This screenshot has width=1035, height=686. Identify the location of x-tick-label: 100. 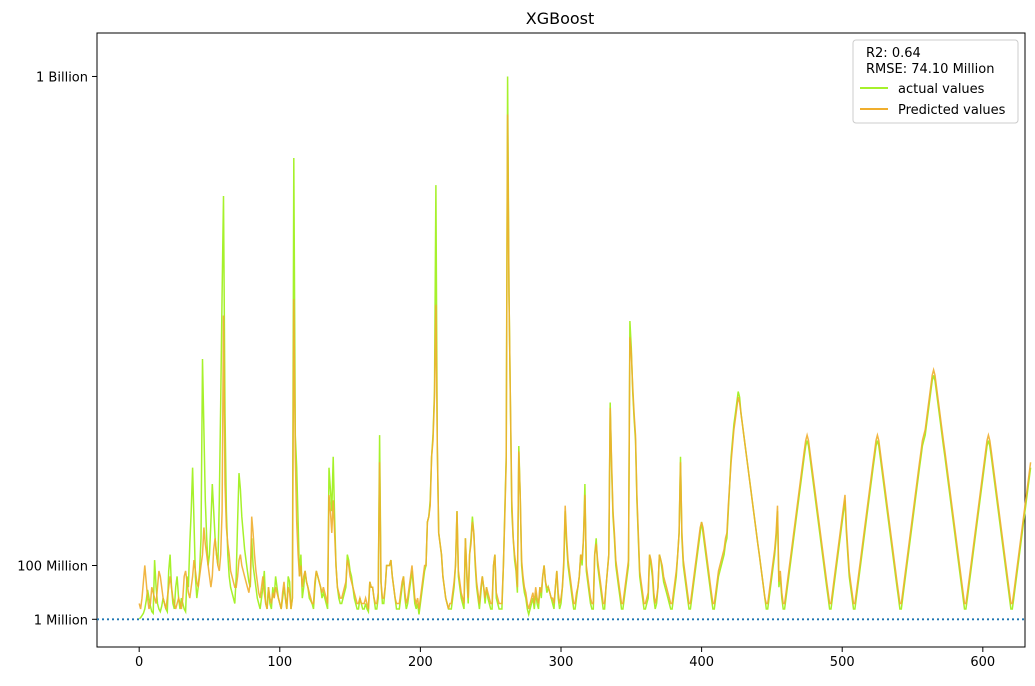
(279, 662).